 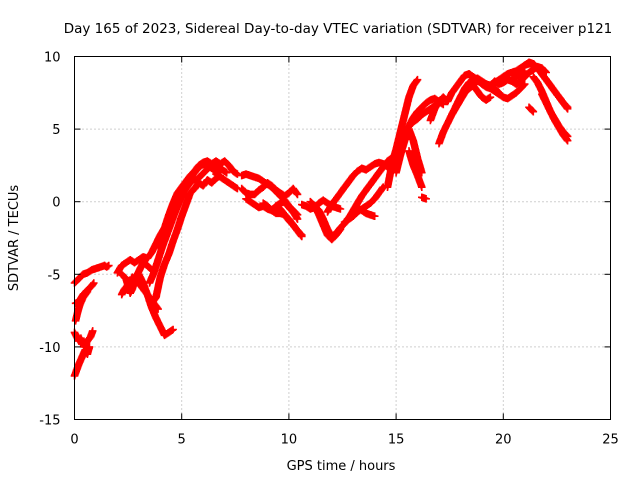 What do you see at coordinates (182, 440) in the screenshot?
I see `x-tick-label: 5` at bounding box center [182, 440].